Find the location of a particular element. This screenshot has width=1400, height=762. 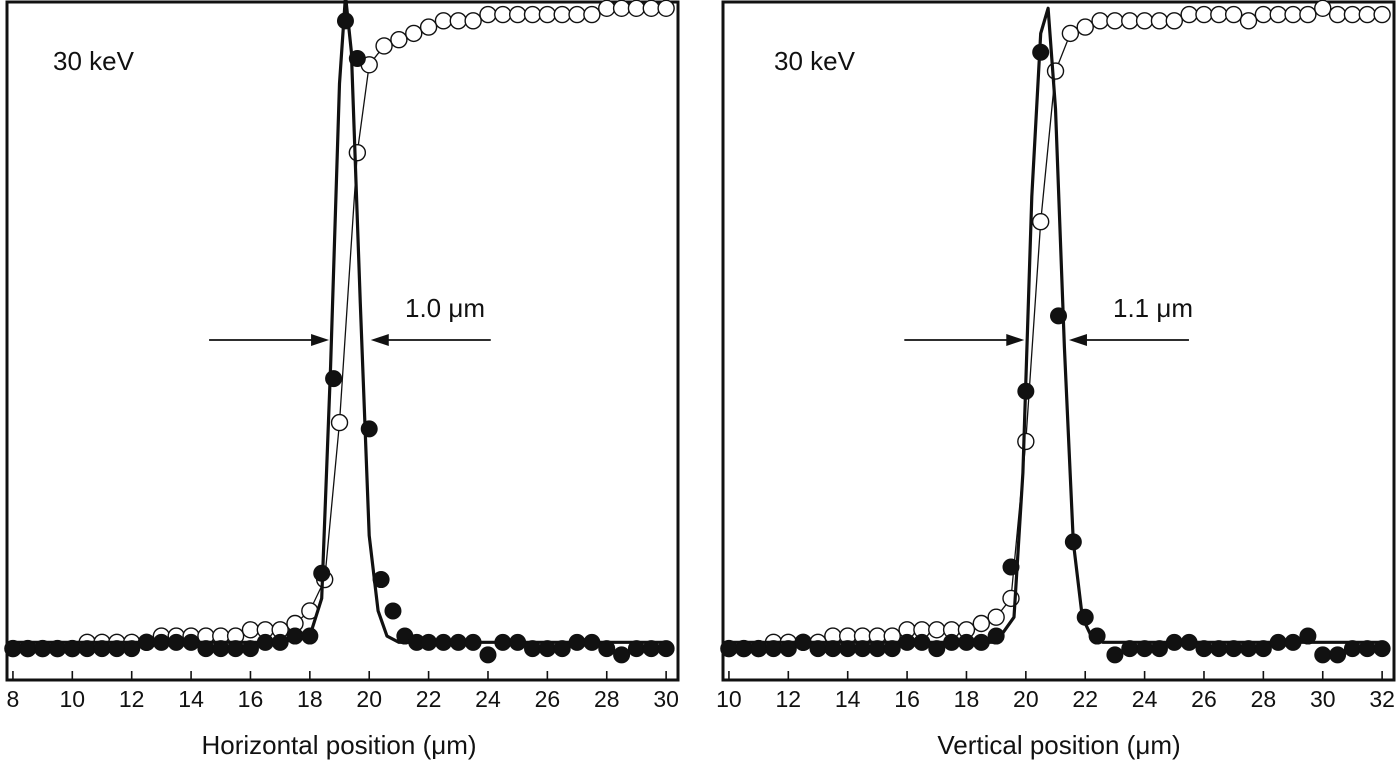

fwhm-label: 1.0 μm is located at coordinates (445, 308).